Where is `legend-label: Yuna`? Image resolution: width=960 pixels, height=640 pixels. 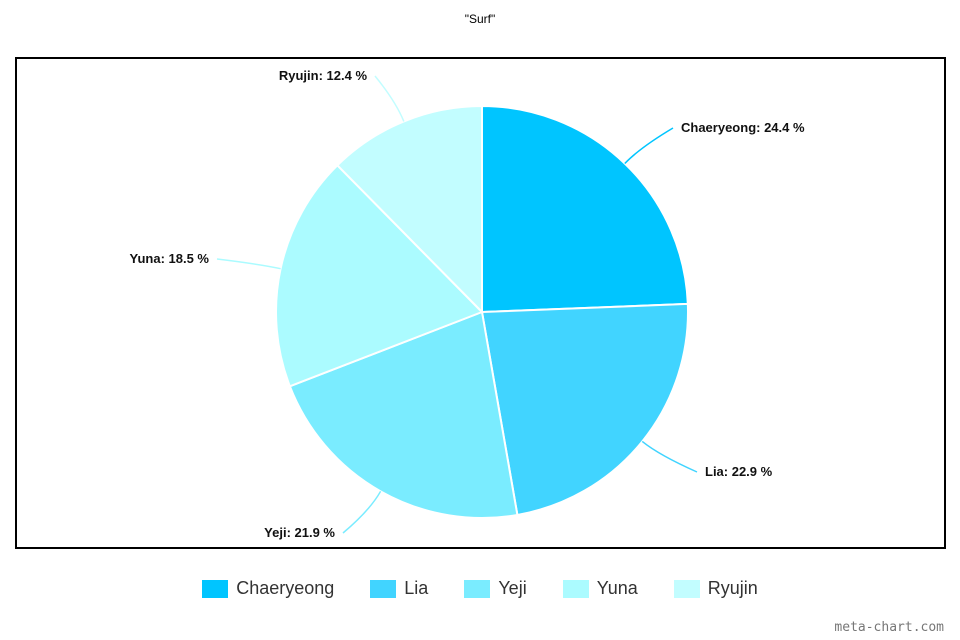
legend-label: Yuna is located at coordinates (617, 588).